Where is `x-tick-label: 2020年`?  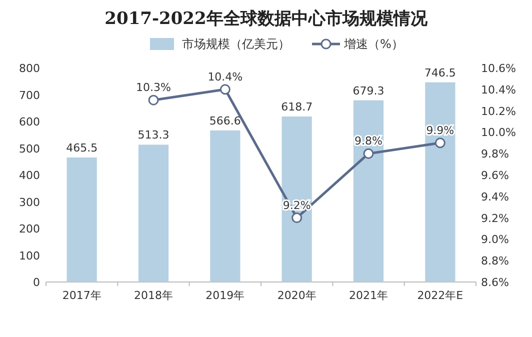
x-tick-label: 2020年 is located at coordinates (296, 295).